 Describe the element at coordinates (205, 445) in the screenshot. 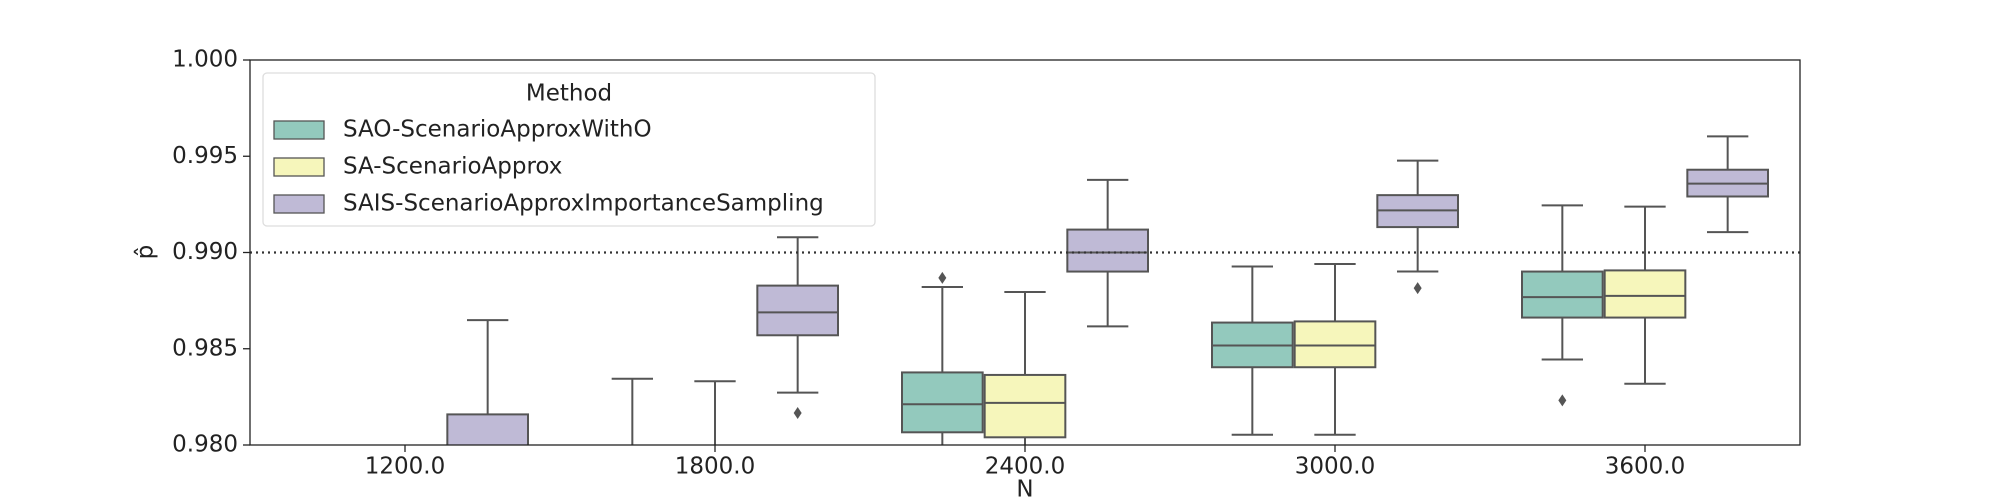

I see `y-tick-label: 0.980` at that location.